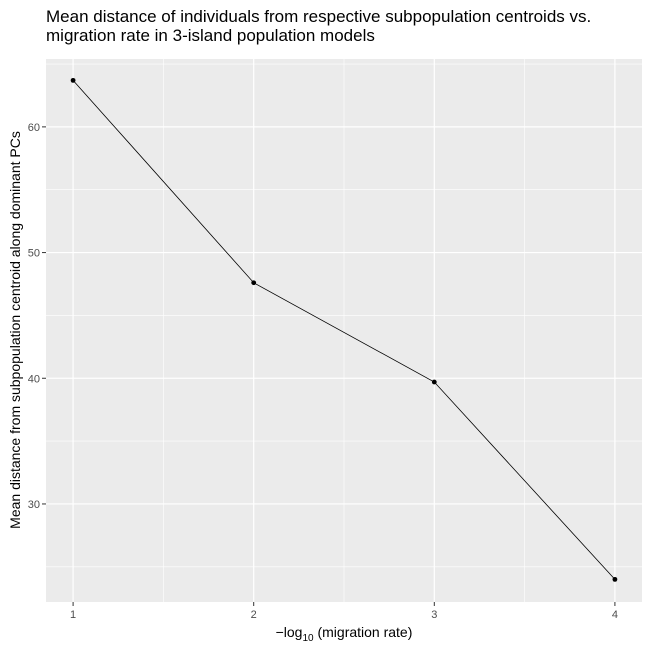 This screenshot has width=650, height=650. Describe the element at coordinates (615, 615) in the screenshot. I see `x-tick-label: 4` at that location.